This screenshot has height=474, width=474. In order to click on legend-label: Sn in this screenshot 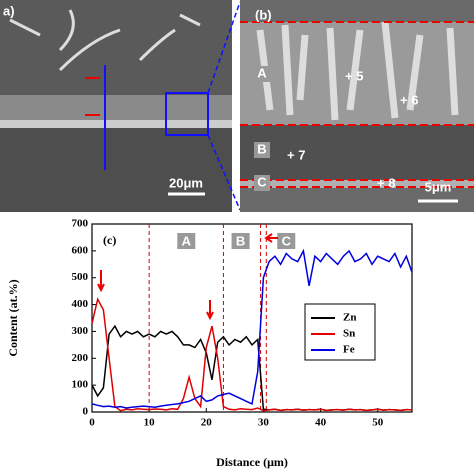, I will do `click(349, 334)`.